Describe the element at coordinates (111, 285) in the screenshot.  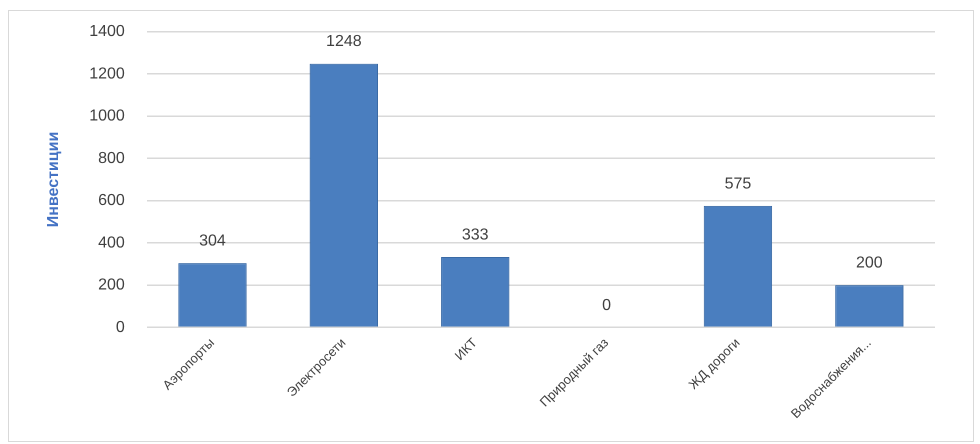
I see `y-tick-label: 200` at that location.